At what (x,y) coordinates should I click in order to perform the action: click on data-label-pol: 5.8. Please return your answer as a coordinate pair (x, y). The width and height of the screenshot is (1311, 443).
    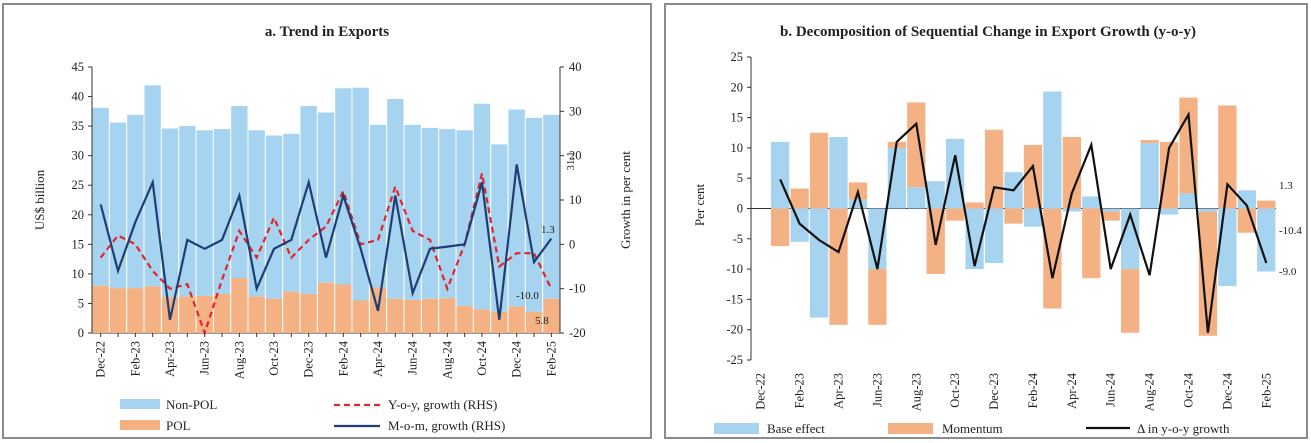
    Looking at the image, I should click on (542, 321).